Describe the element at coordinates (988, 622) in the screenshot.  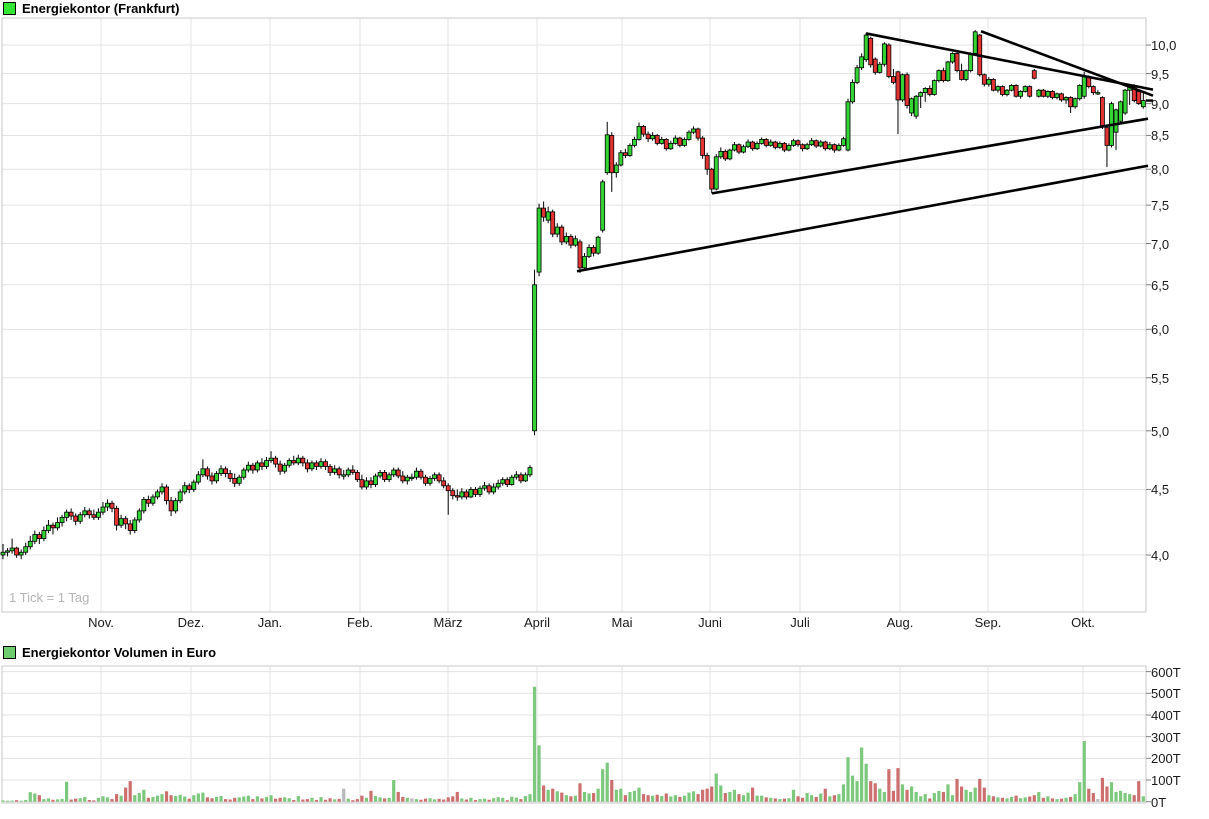
I see `month-label: Sep.` at that location.